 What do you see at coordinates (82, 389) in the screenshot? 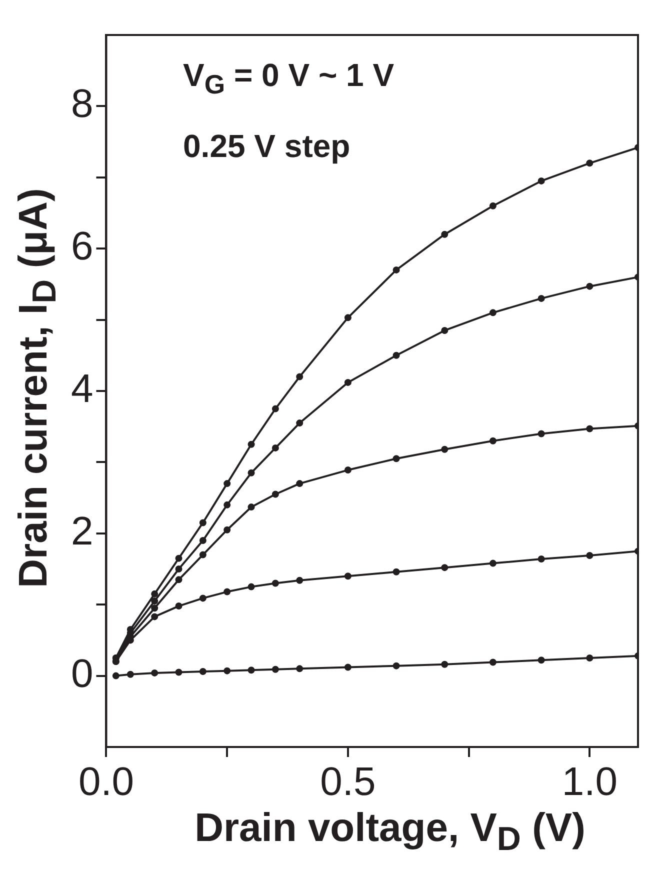
I see `y-tick-label: 4` at bounding box center [82, 389].